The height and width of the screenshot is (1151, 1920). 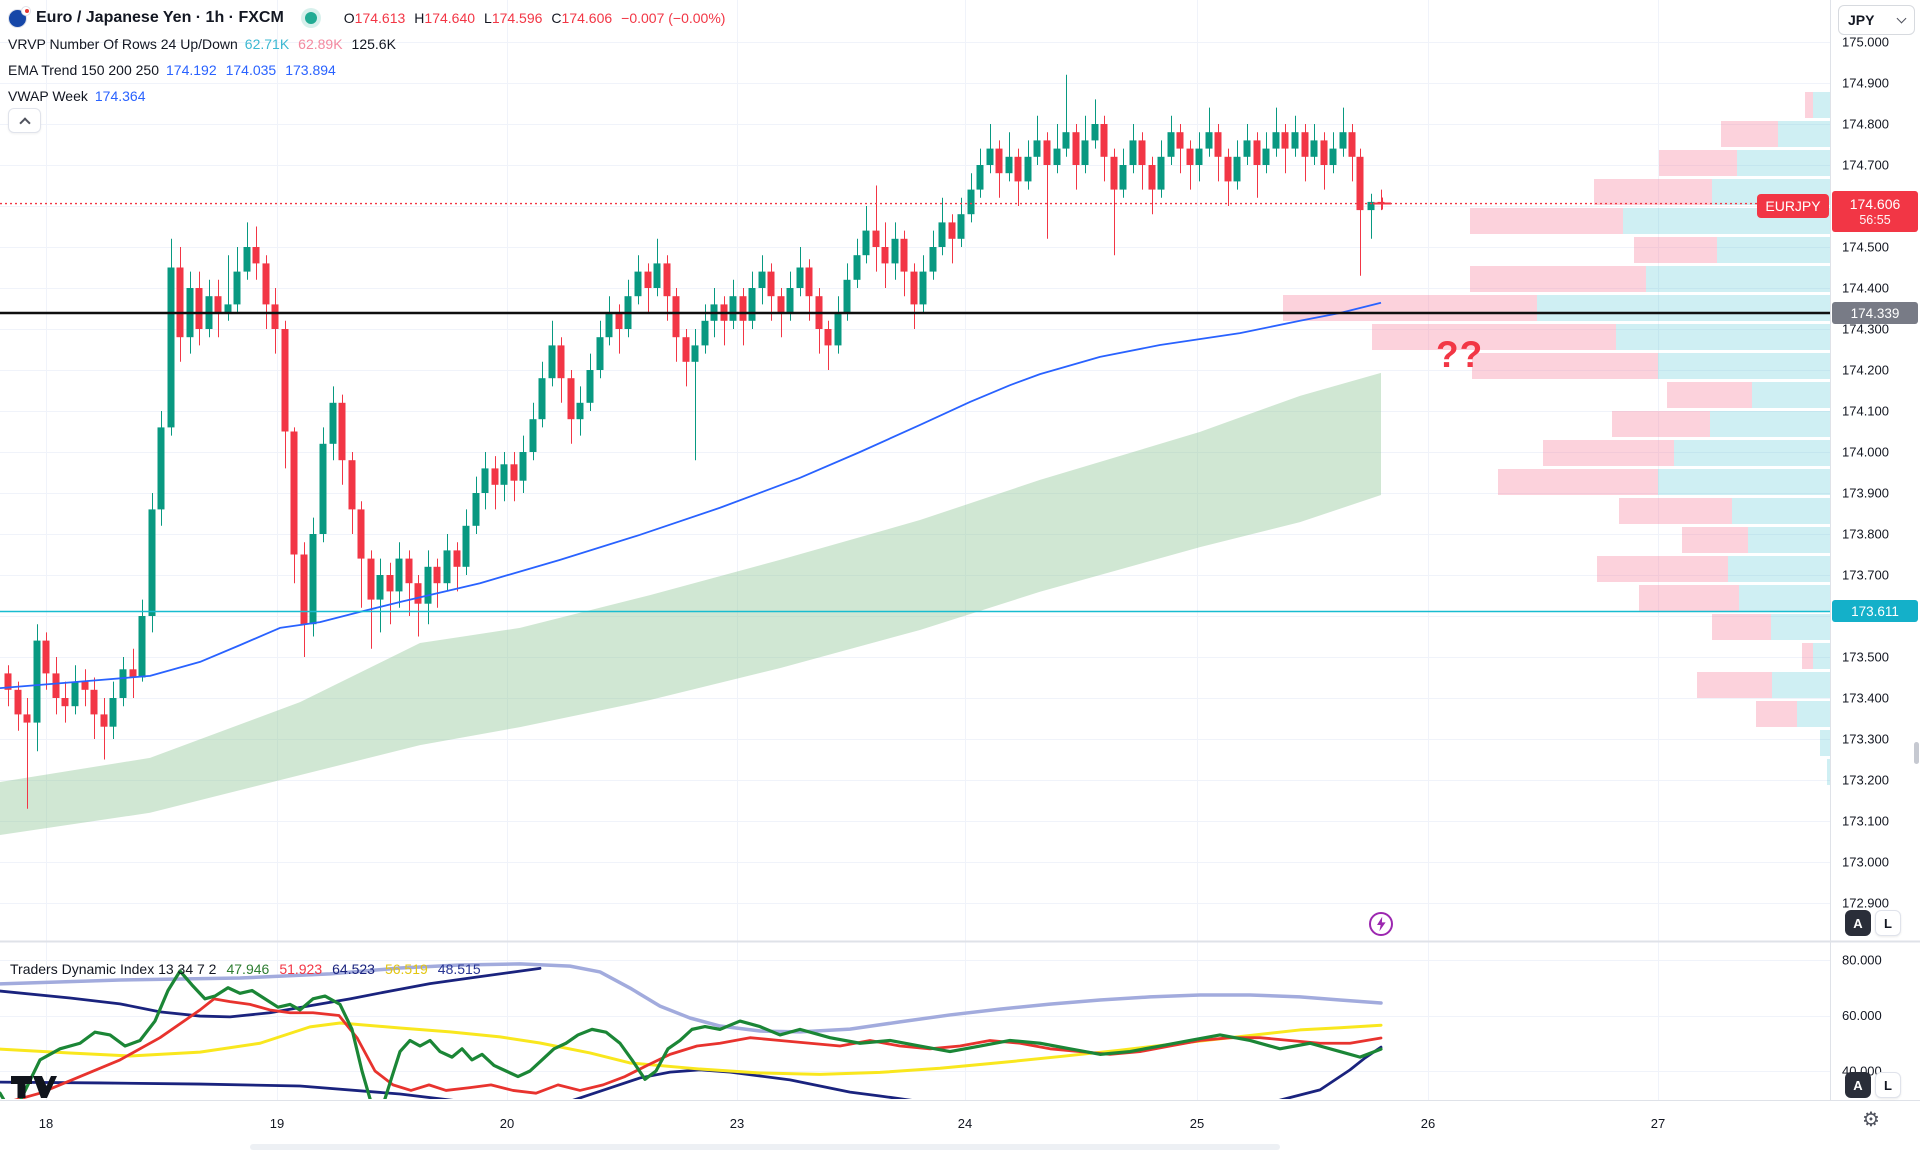 What do you see at coordinates (373, 44) in the screenshot?
I see `vrvp-total-value: 125.6K` at bounding box center [373, 44].